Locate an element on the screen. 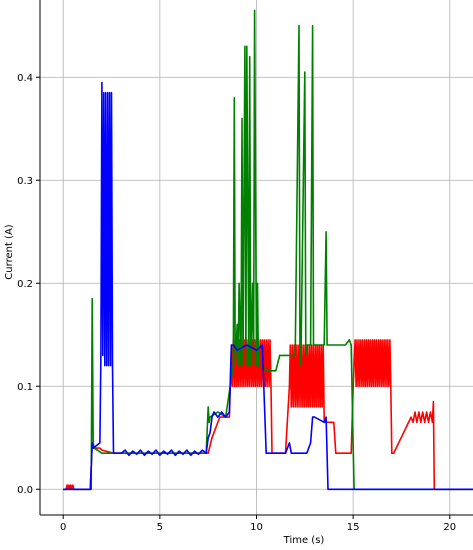 Image resolution: width=473 pixels, height=550 pixels. x-ticks: 0 5 10 15 20 is located at coordinates (258, 524).